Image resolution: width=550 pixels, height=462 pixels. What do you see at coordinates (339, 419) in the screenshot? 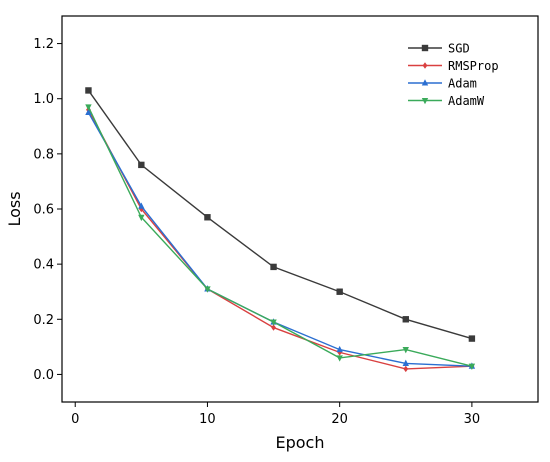
I see `x-tick-label: 20` at bounding box center [339, 419].